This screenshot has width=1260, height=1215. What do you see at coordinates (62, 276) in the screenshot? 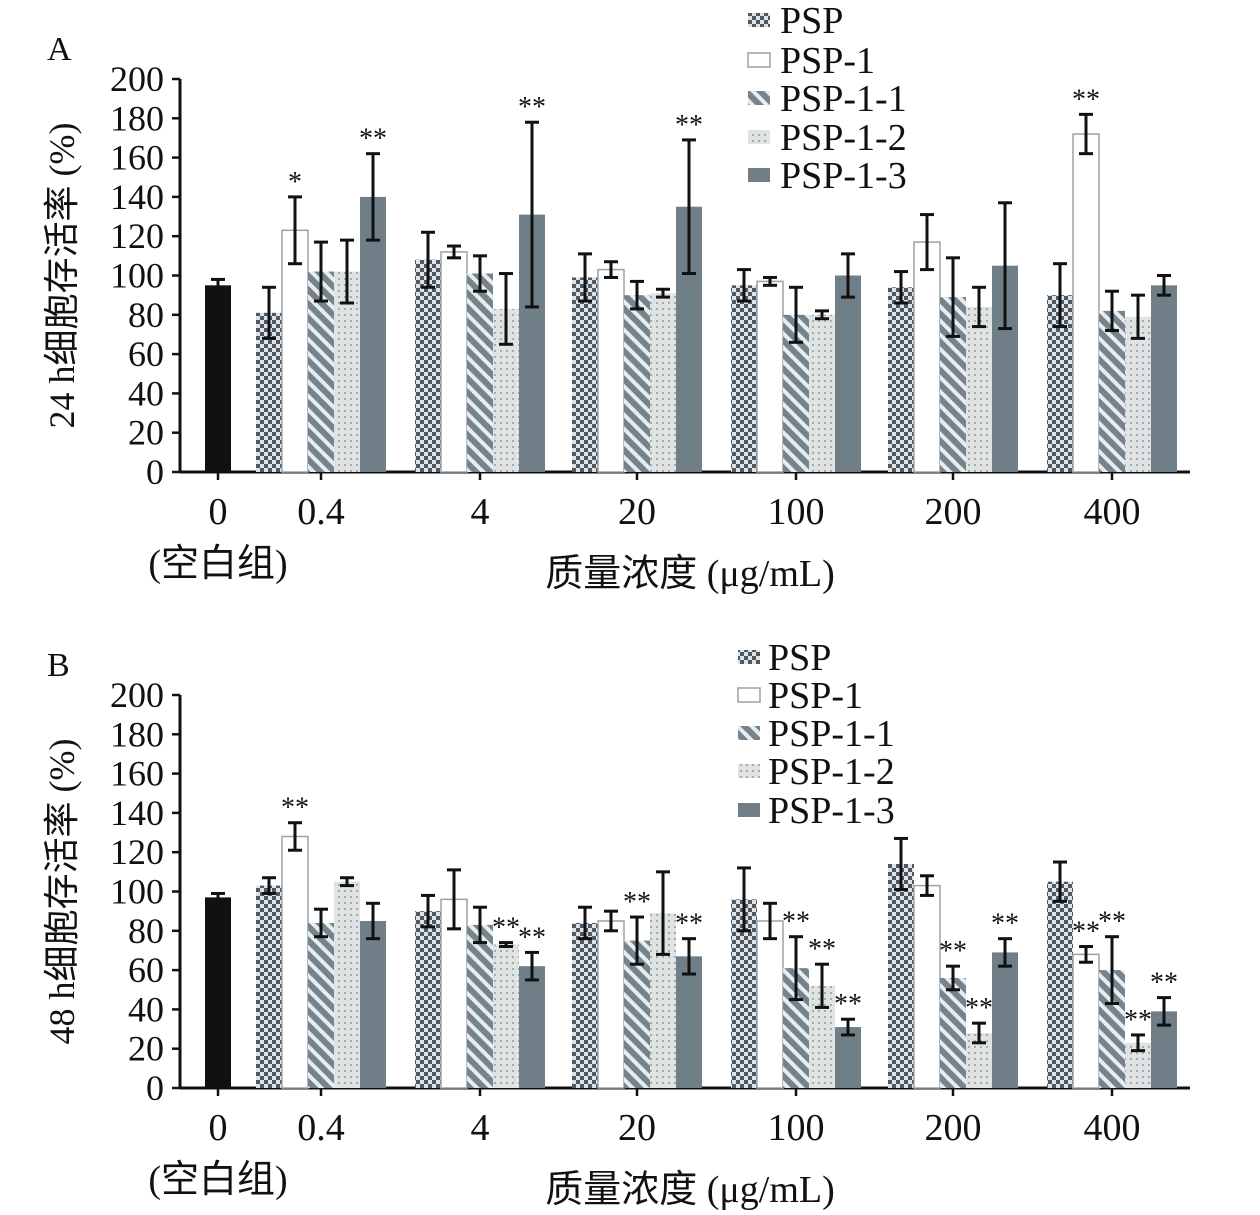
I see `y-axis-title: 24 h细胞存活率 (%)` at bounding box center [62, 276].